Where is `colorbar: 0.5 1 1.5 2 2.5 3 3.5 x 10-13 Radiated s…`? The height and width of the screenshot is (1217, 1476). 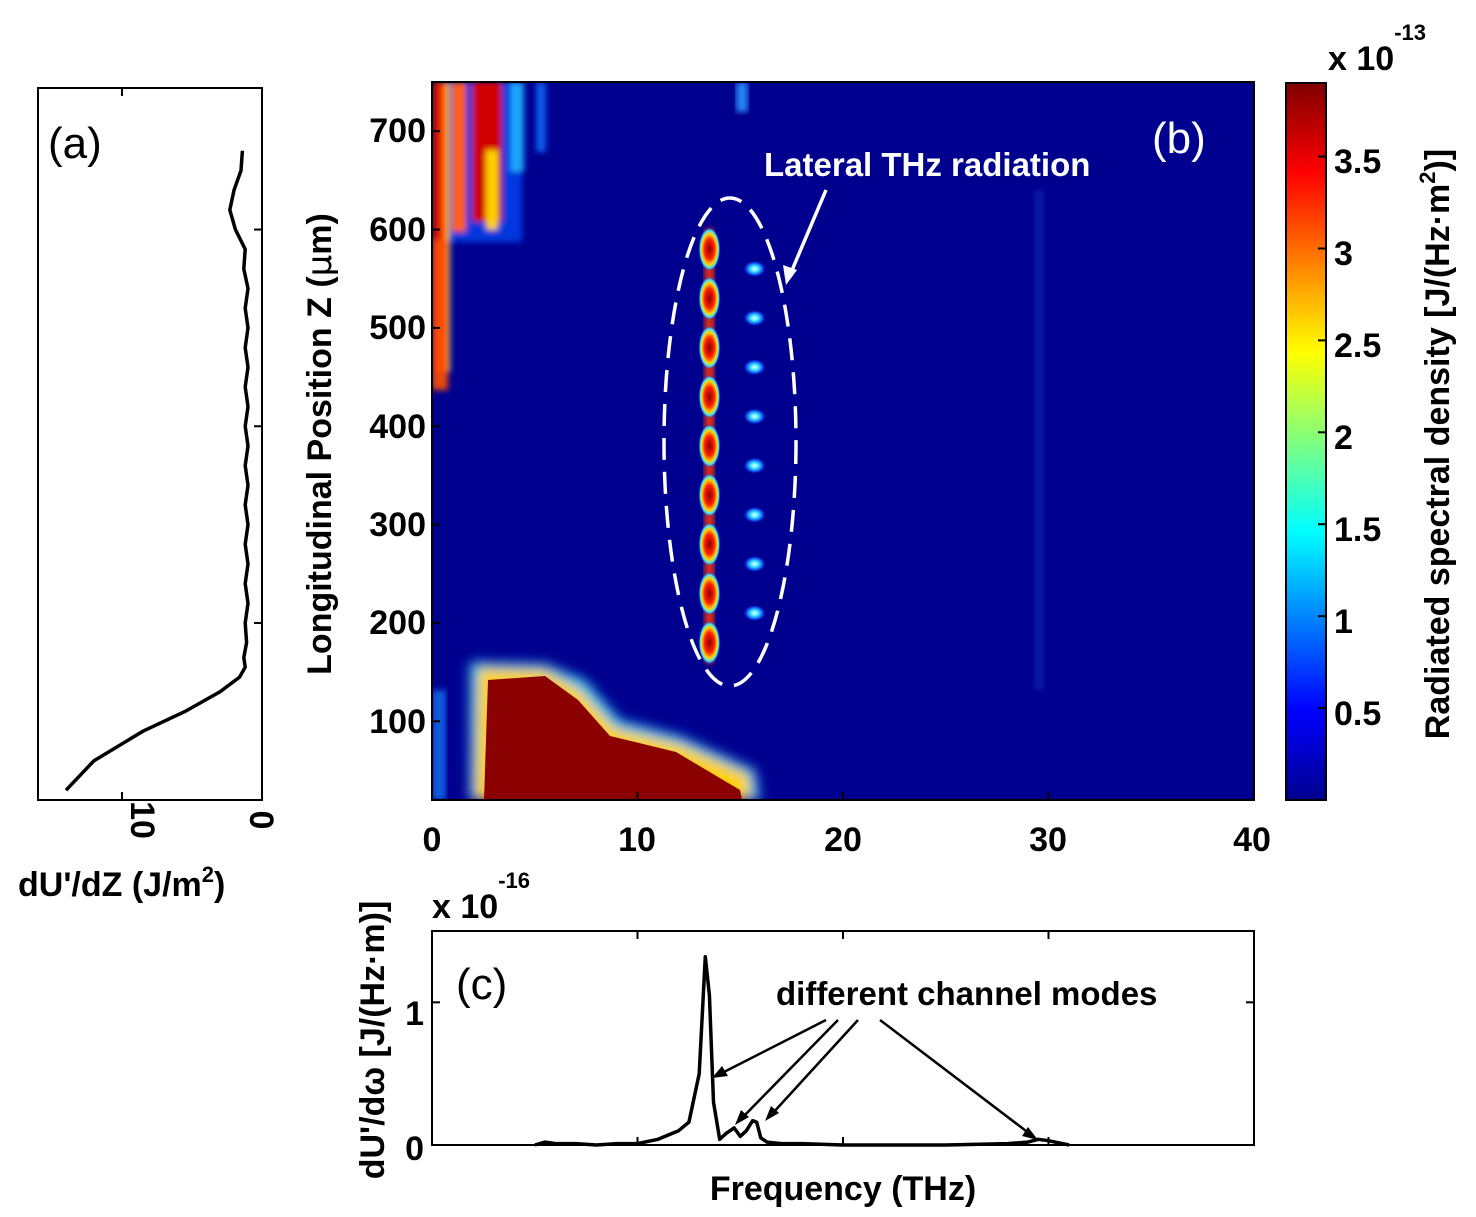 colorbar: 0.5 1 1.5 2 2.5 3 3.5 x 10-13 Radiated s… is located at coordinates (1371, 410).